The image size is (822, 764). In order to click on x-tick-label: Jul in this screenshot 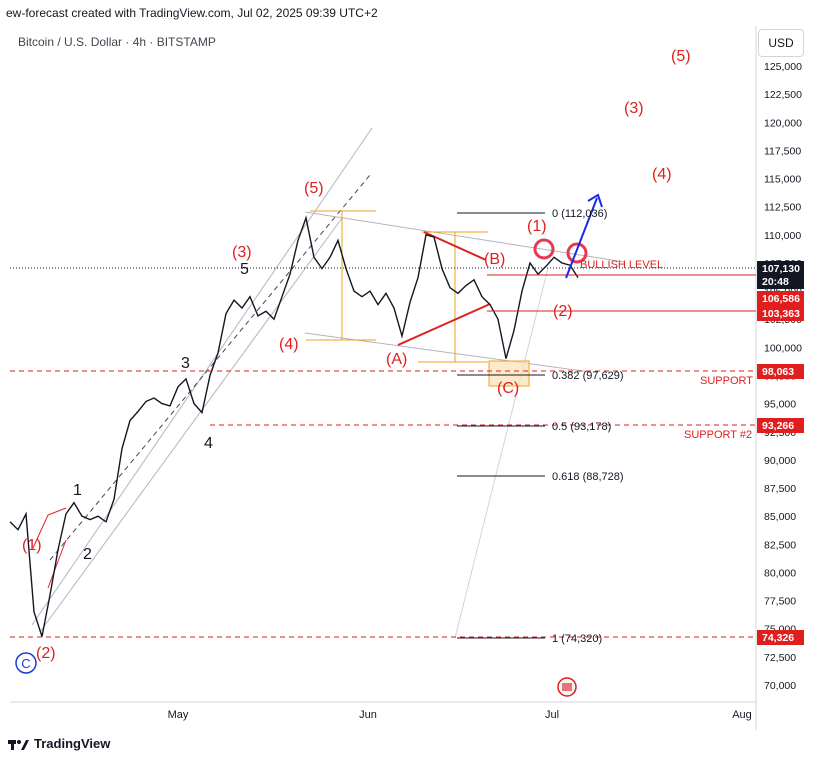, I will do `click(552, 715)`.